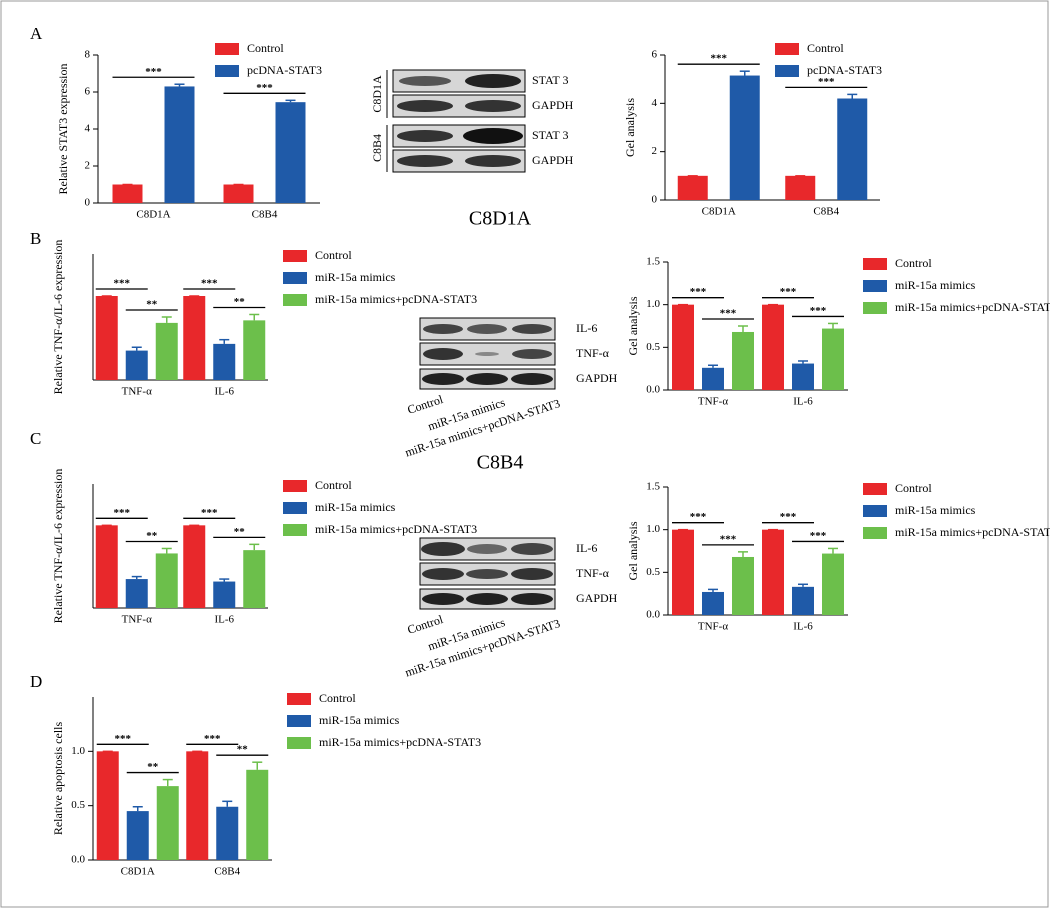  What do you see at coordinates (36, 33) in the screenshot?
I see `panel-label: A` at bounding box center [36, 33].